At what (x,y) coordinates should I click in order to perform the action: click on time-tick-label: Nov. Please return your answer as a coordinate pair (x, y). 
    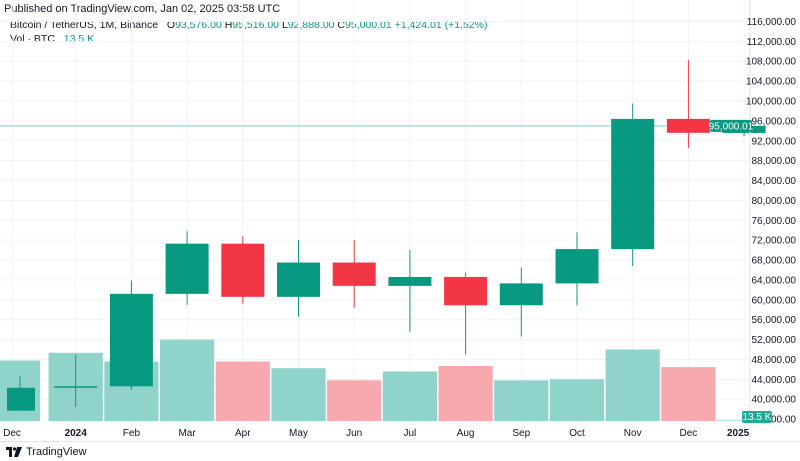
    Looking at the image, I should click on (633, 433).